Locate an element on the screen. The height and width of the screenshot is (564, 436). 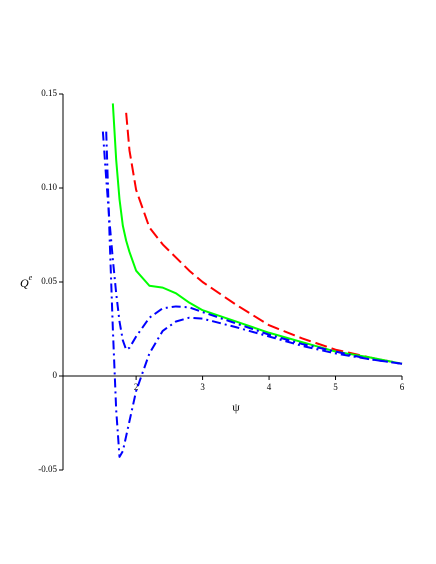
y-axis-title-main: Q is located at coordinates (24, 283).